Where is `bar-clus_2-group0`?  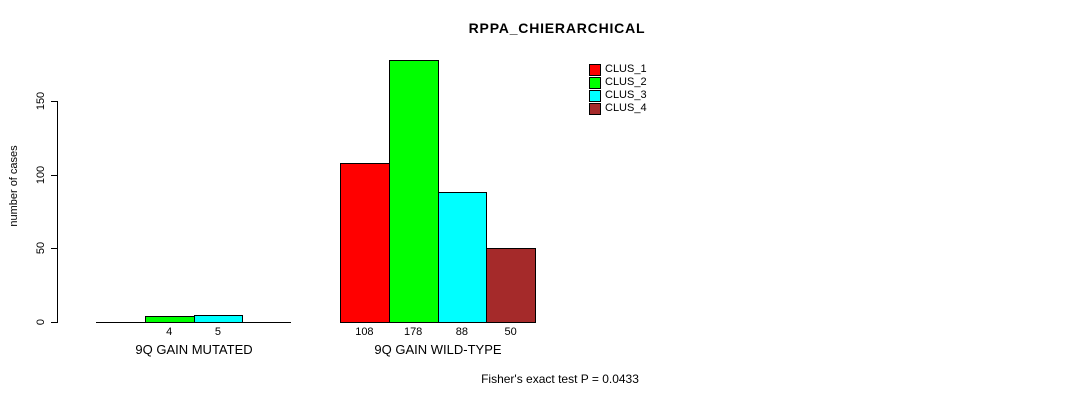 bar-clus_2-group0 is located at coordinates (170, 319).